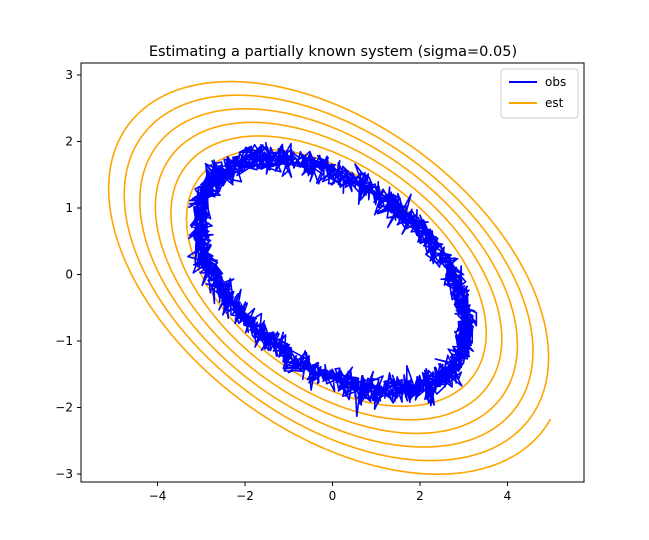 The image size is (649, 540). What do you see at coordinates (554, 103) in the screenshot?
I see `legend-label-est: est` at bounding box center [554, 103].